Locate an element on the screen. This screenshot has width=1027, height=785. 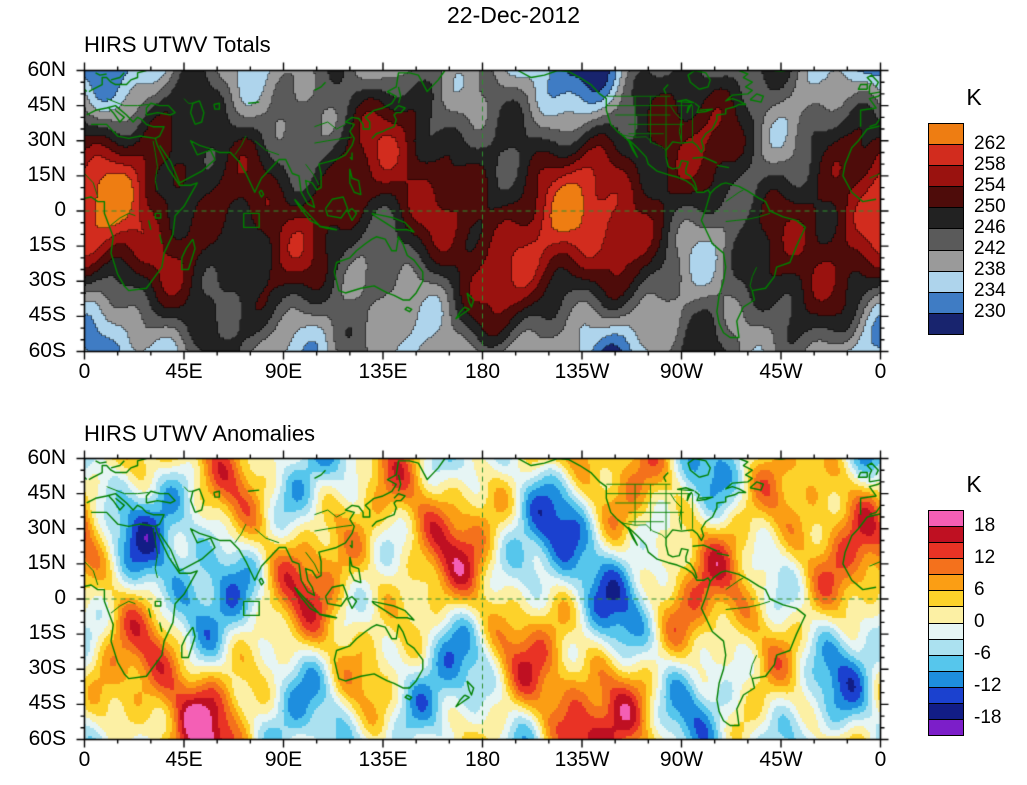
date-title: 22-Dec-2012 is located at coordinates (513, 15).